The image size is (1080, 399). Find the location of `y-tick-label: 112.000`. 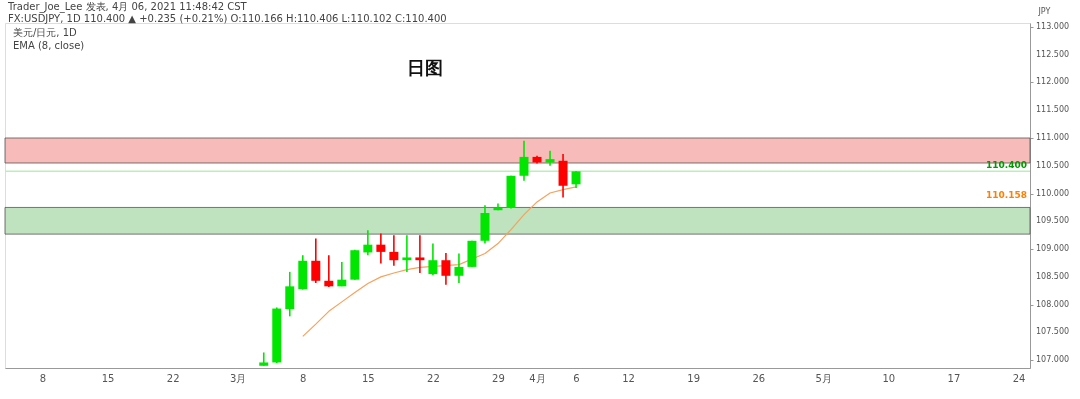

y-tick-label: 112.000 is located at coordinates (1053, 82).